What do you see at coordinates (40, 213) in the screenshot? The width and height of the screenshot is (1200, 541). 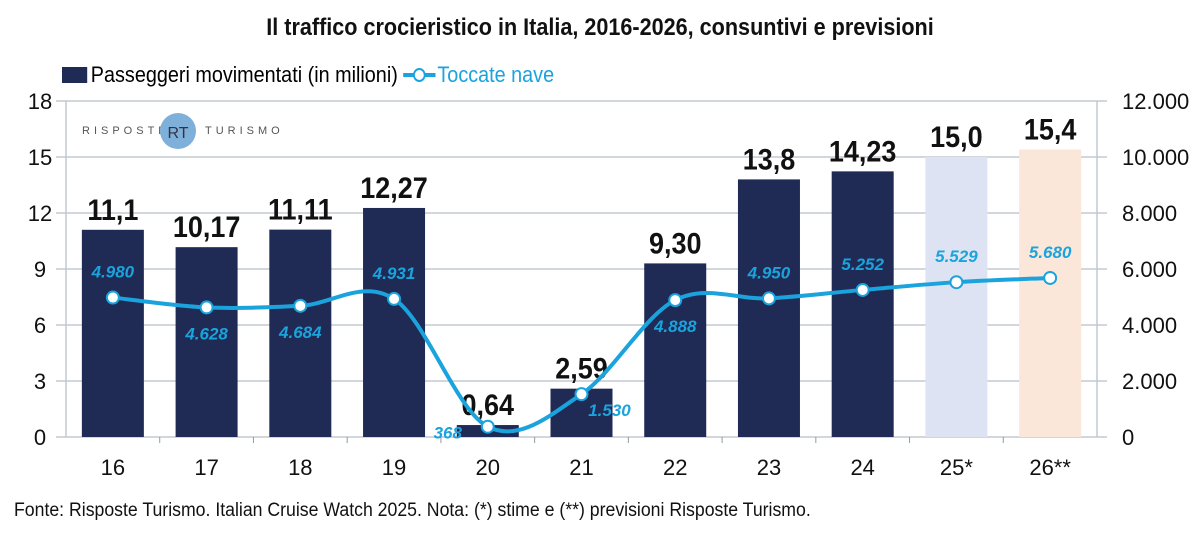 I see `y-left-tick-label: 12` at bounding box center [40, 213].